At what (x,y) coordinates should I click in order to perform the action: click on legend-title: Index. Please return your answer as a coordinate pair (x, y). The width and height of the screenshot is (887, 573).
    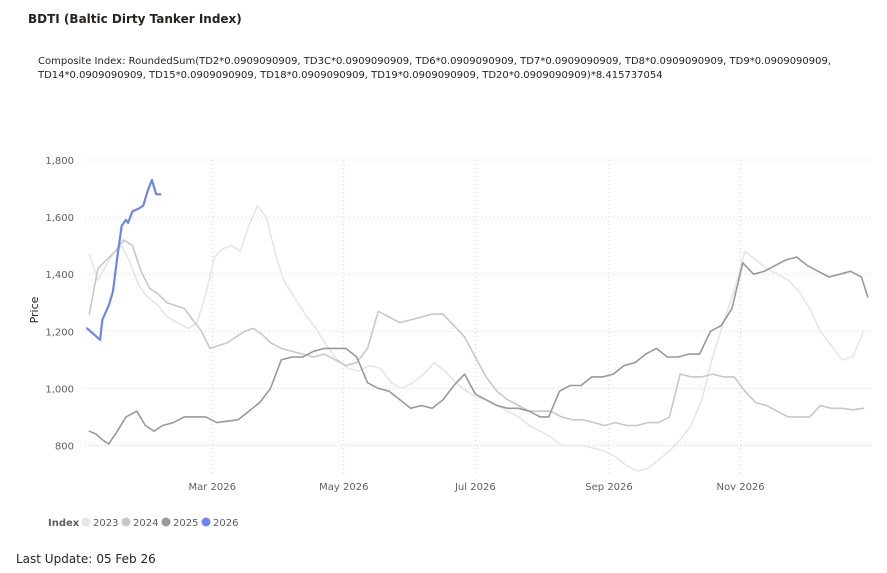
    Looking at the image, I should click on (64, 523).